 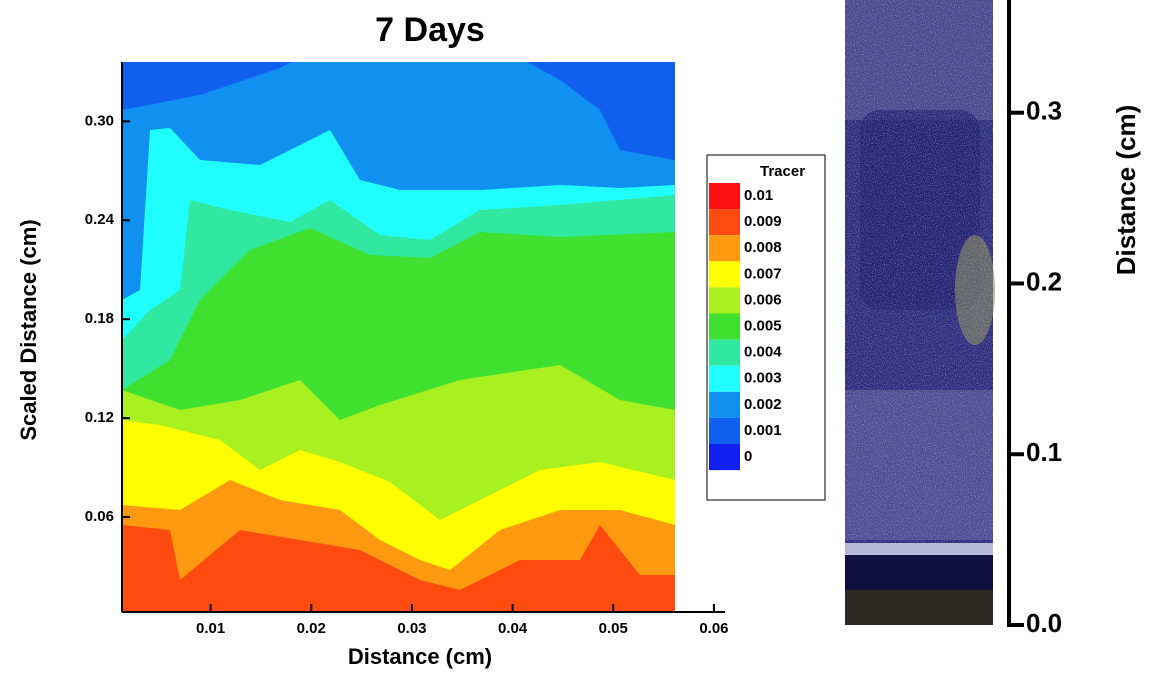 I want to click on y-tick-label: 0.30, so click(x=99, y=120).